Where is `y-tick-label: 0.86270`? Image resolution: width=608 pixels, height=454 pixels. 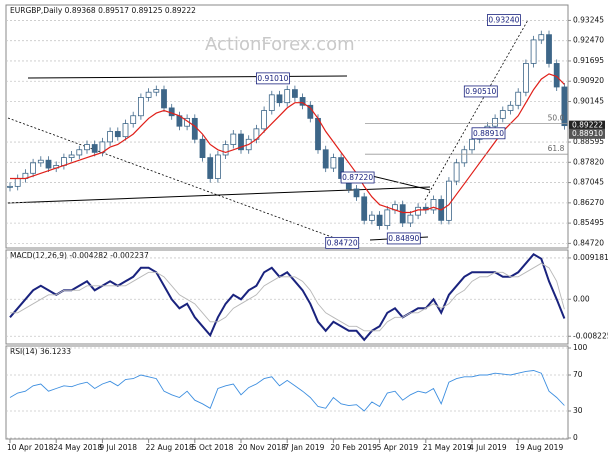
y-tick-label: 0.86270 is located at coordinates (588, 202).